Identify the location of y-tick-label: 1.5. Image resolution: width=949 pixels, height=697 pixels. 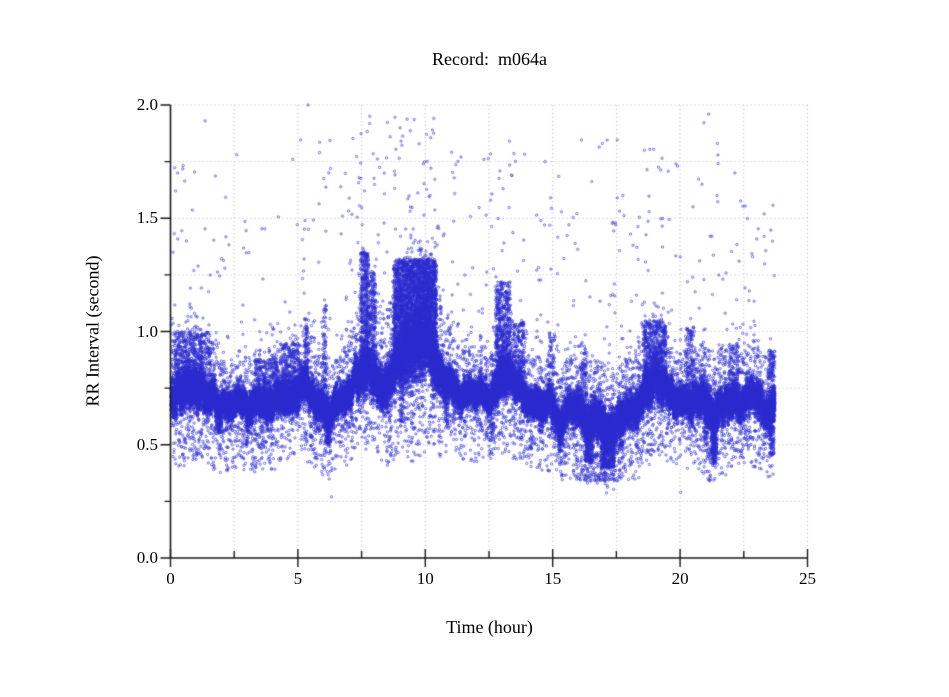
(147, 218).